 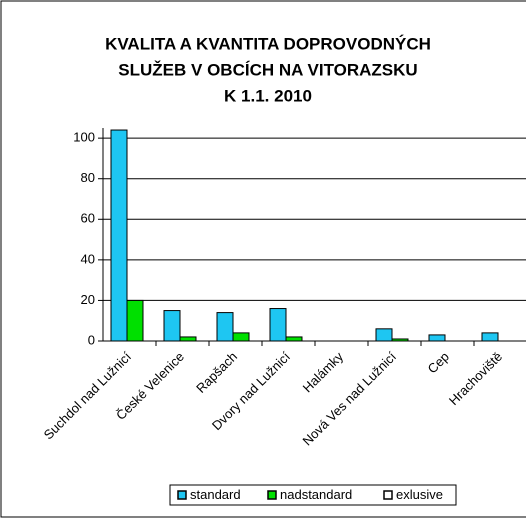 What do you see at coordinates (88, 177) in the screenshot?
I see `y-tick-label: 80` at bounding box center [88, 177].